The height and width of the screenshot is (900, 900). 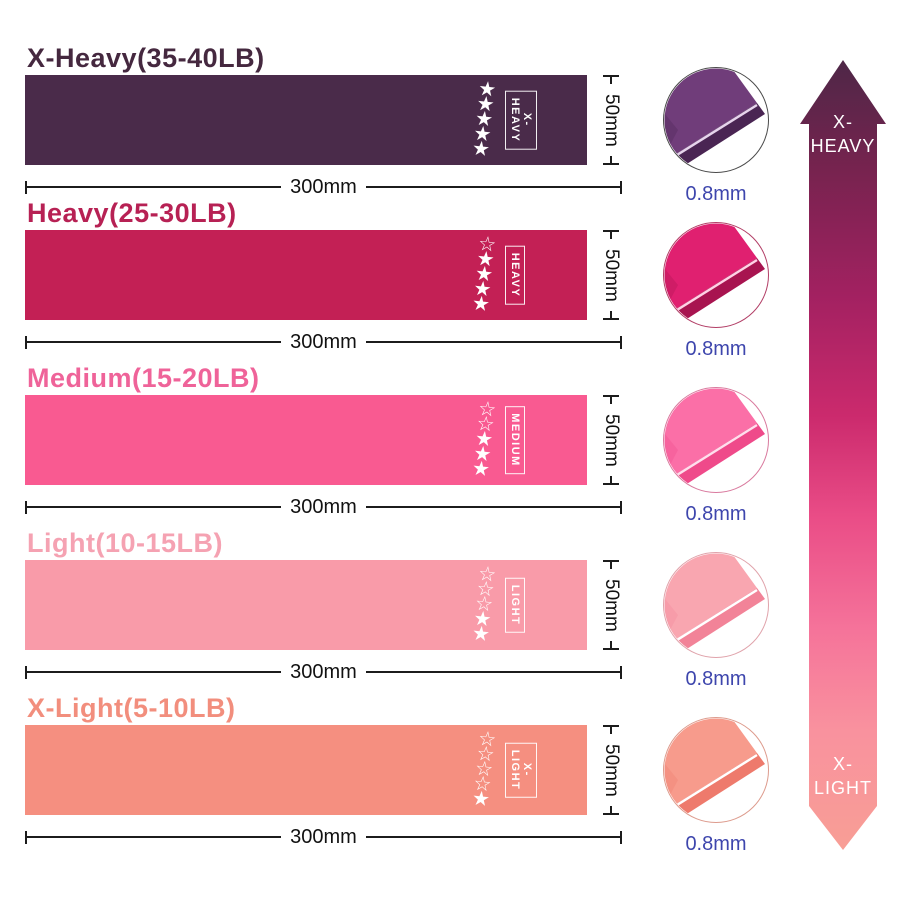 What do you see at coordinates (143, 378) in the screenshot?
I see `row-title: Medium(15-20LB)` at bounding box center [143, 378].